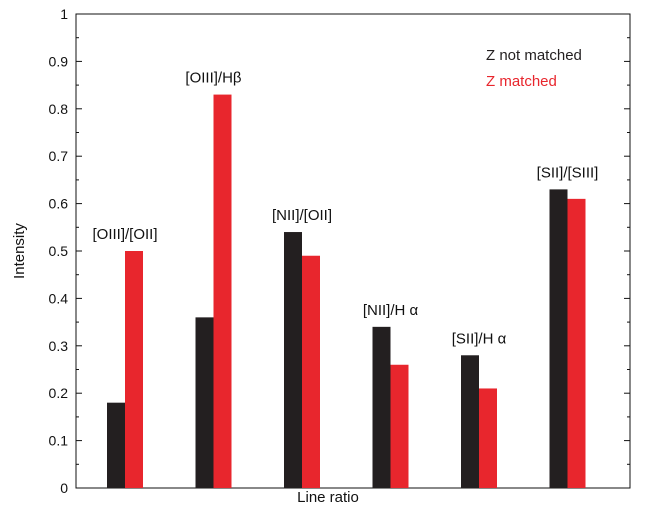  Describe the element at coordinates (59, 61) in the screenshot. I see `y-tick-label: 0.9` at that location.